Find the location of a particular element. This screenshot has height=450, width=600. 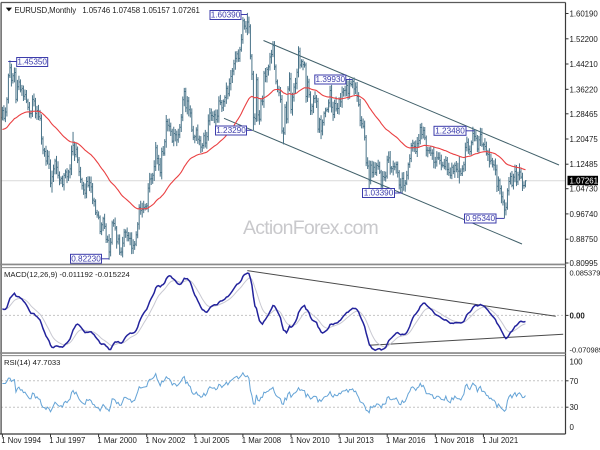

svg-text: 1 Mar 2016 is located at coordinates (405, 440).